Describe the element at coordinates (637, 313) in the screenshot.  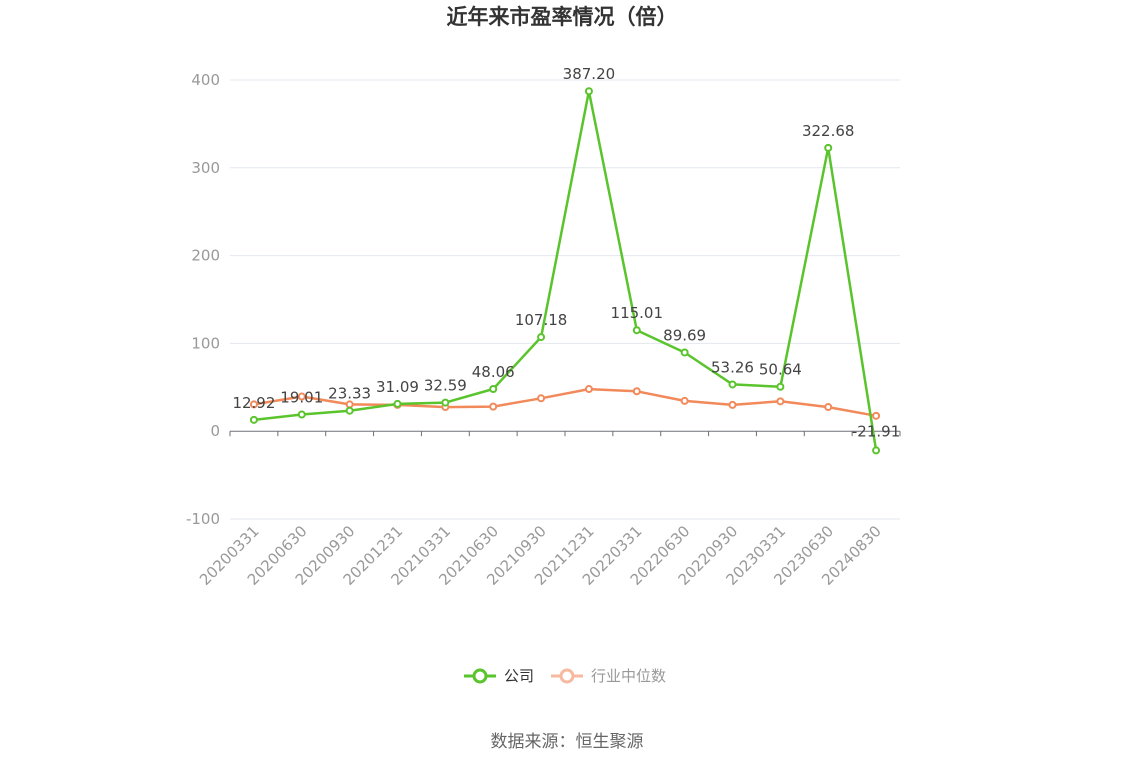
I see `data-label: 115.01` at that location.